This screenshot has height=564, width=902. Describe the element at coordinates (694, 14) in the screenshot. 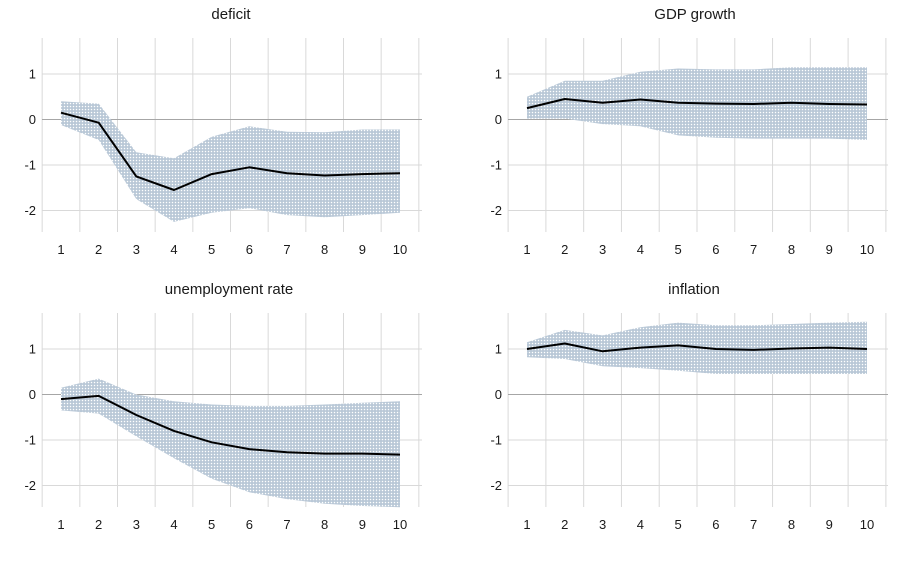

I see `chart-title: GDP growth` at that location.